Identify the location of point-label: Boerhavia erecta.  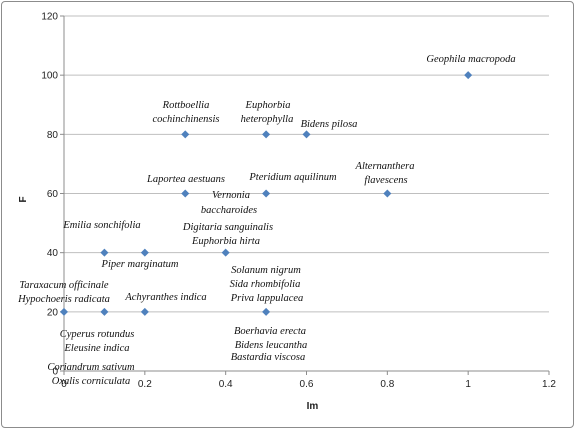
(270, 331).